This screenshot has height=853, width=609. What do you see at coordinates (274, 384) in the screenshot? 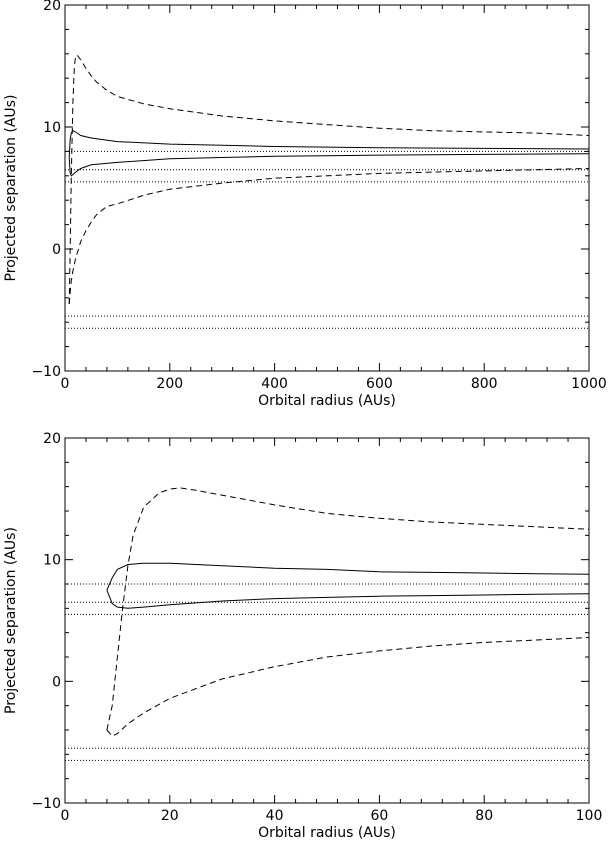
I see `x-tick-label: 400` at bounding box center [274, 384].